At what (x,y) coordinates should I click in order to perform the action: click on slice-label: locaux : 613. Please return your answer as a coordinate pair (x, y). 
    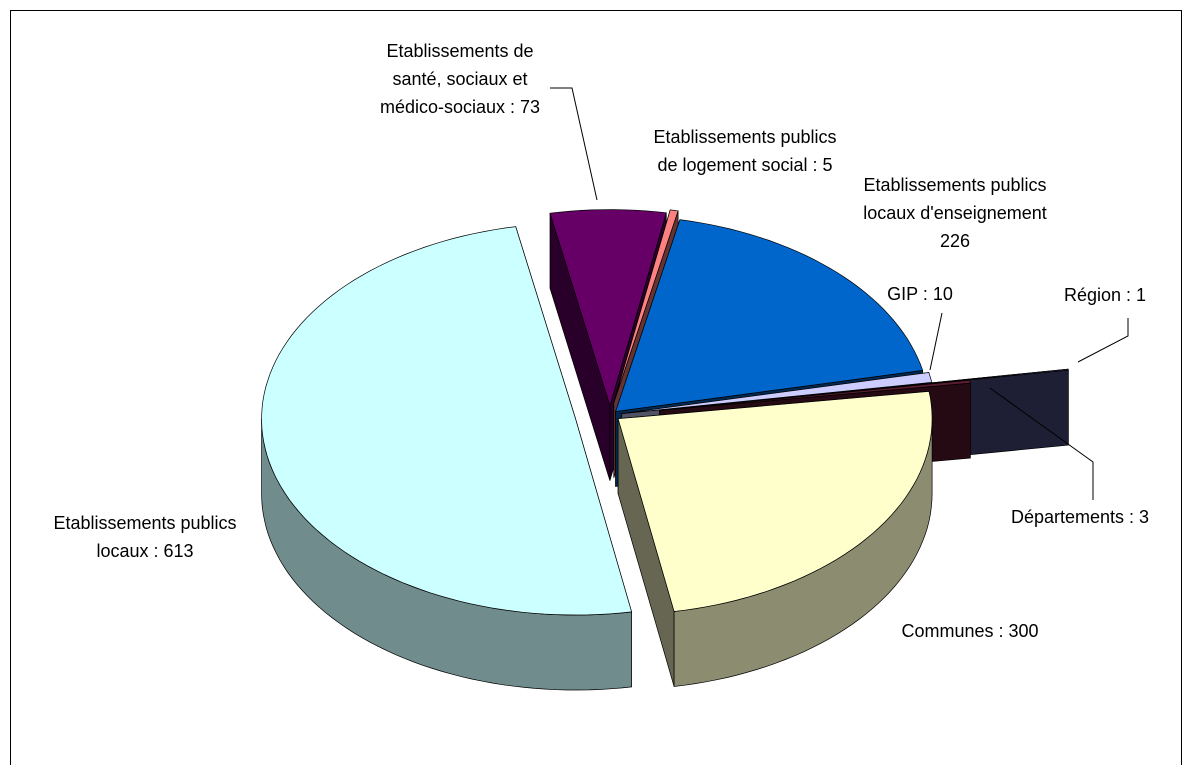
    Looking at the image, I should click on (144, 551).